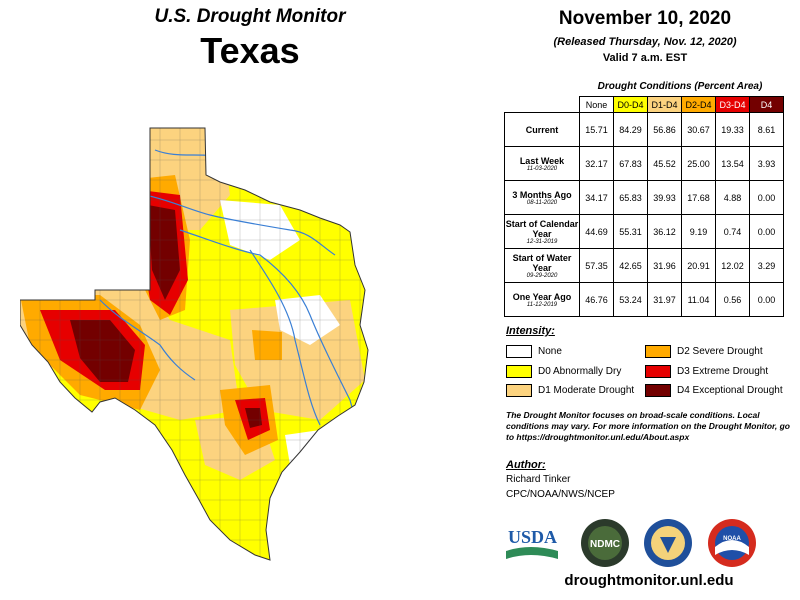  What do you see at coordinates (645, 58) in the screenshot?
I see `valid-time: Valid 7 a.m. EST` at bounding box center [645, 58].